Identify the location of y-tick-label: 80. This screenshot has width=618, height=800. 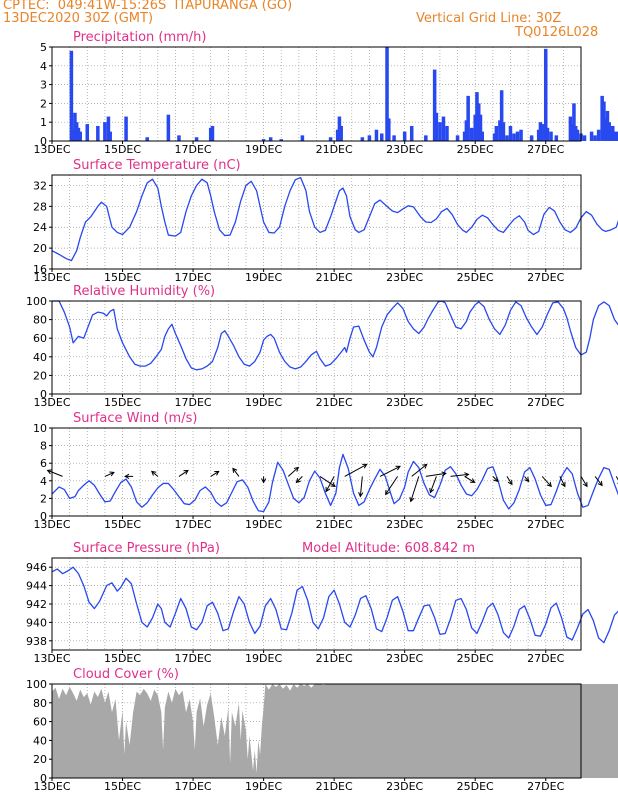
(40, 703).